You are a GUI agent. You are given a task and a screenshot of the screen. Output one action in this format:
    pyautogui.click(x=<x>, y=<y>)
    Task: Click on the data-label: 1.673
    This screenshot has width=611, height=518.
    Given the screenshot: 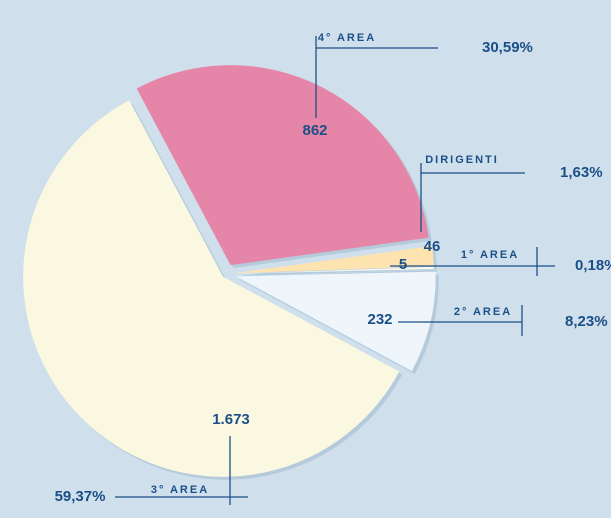 What is the action you would take?
    pyautogui.click(x=231, y=419)
    